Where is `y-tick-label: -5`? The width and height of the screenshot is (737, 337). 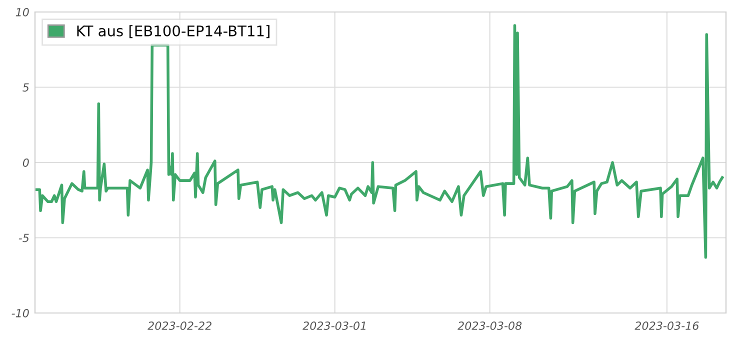 y-tick-label: -5 is located at coordinates (23, 238).